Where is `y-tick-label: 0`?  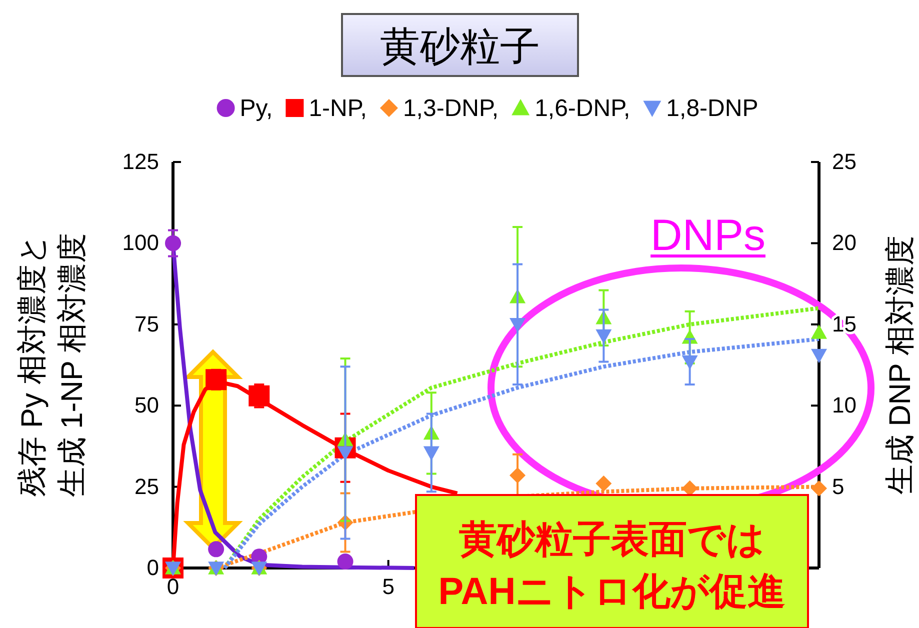
y-tick-label: 0 is located at coordinates (152, 567).